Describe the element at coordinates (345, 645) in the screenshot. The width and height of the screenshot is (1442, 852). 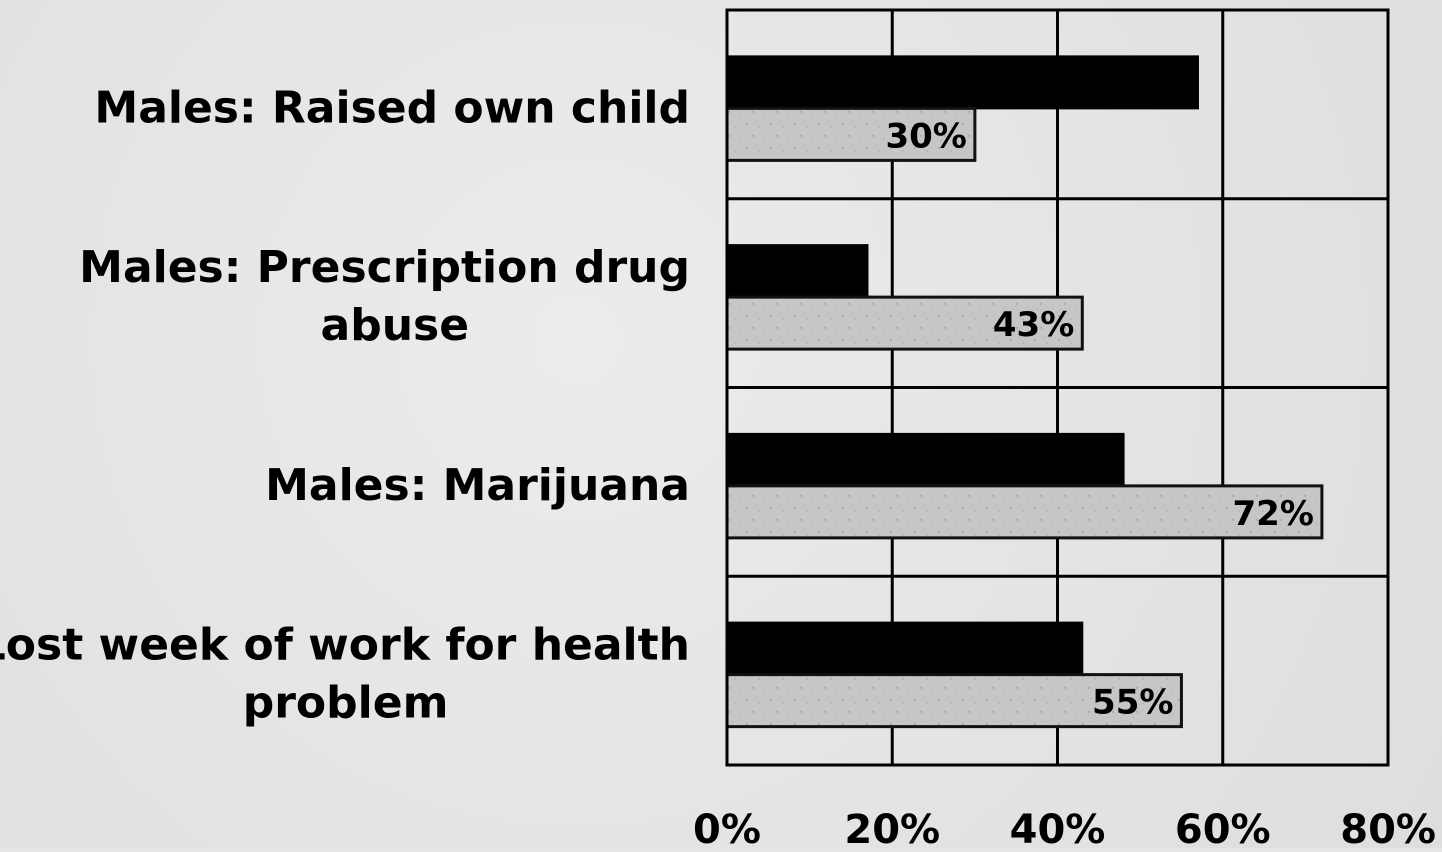
I see `category-label: Lost week of work for health` at that location.